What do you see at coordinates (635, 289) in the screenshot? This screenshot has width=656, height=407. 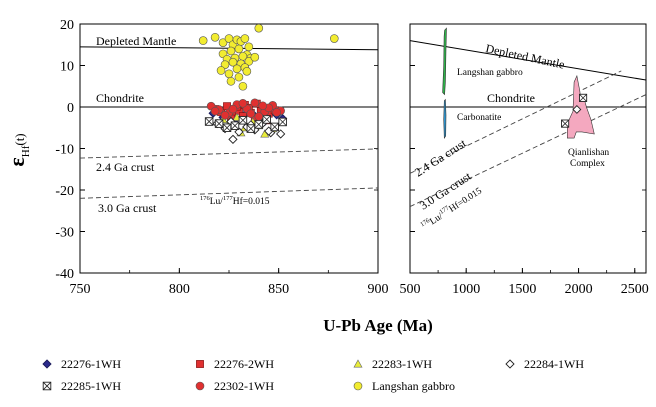 I see `x-tick-label: 2500` at bounding box center [635, 289].